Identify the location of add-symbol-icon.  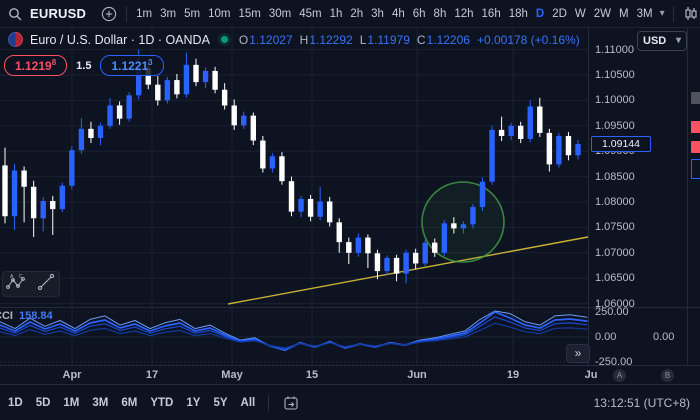
(109, 14).